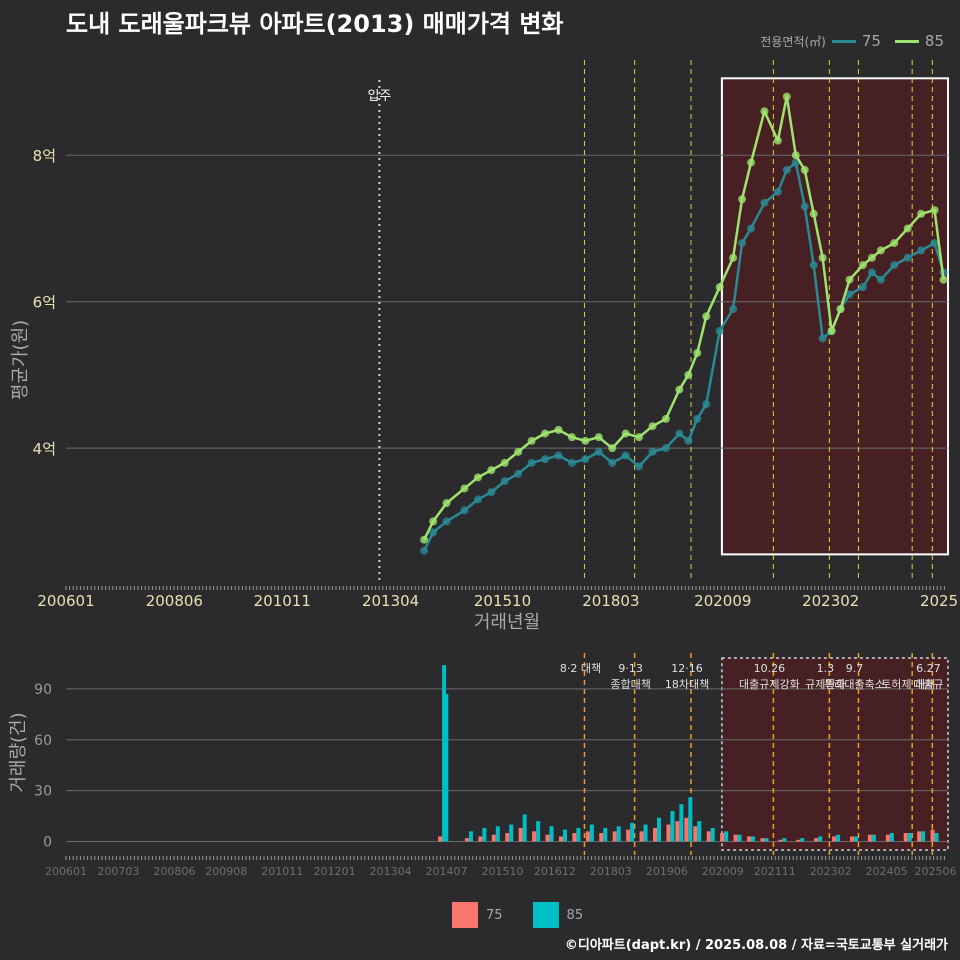  Describe the element at coordinates (775, 871) in the screenshot. I see `x-tick-label-bottom: 202111` at that location.